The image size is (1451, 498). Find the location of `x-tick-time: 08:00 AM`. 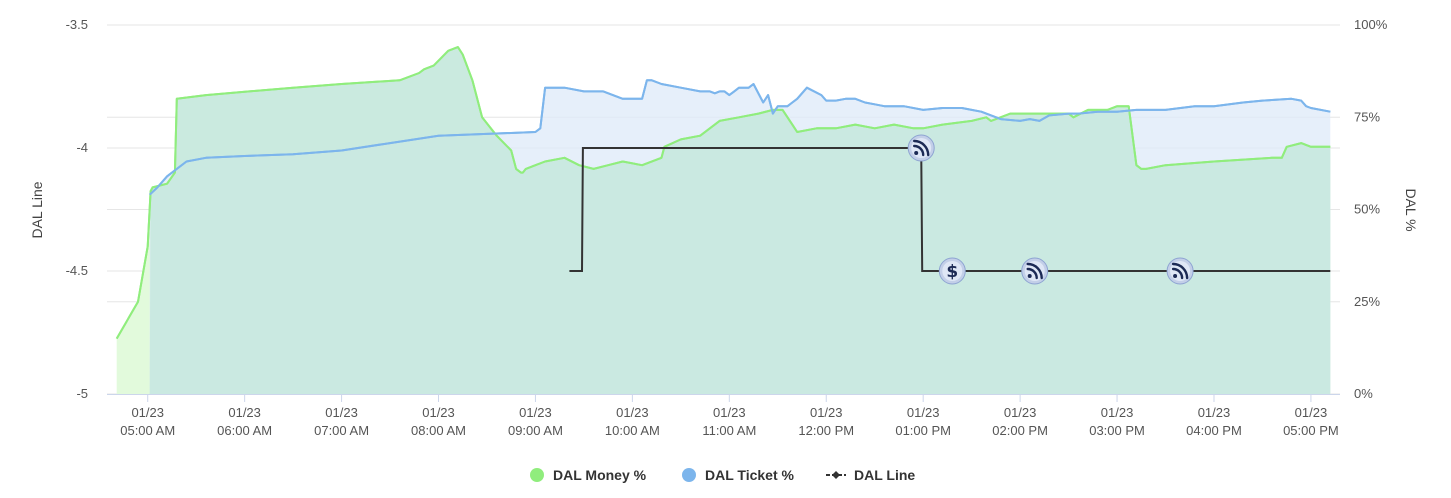

x-tick-time: 08:00 AM is located at coordinates (438, 430).